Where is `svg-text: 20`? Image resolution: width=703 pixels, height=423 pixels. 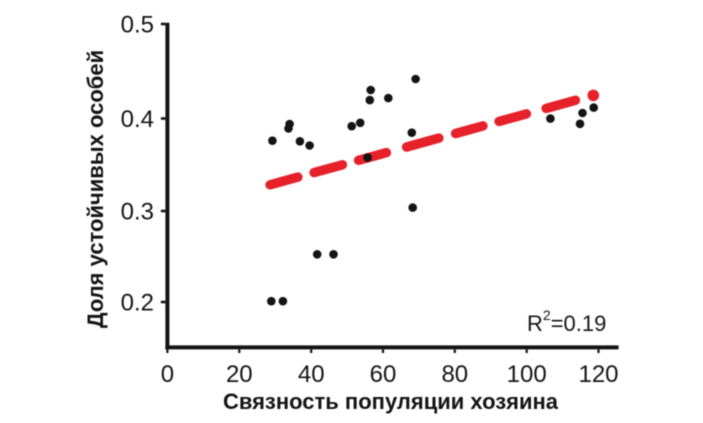 svg-text: 20 is located at coordinates (239, 374).